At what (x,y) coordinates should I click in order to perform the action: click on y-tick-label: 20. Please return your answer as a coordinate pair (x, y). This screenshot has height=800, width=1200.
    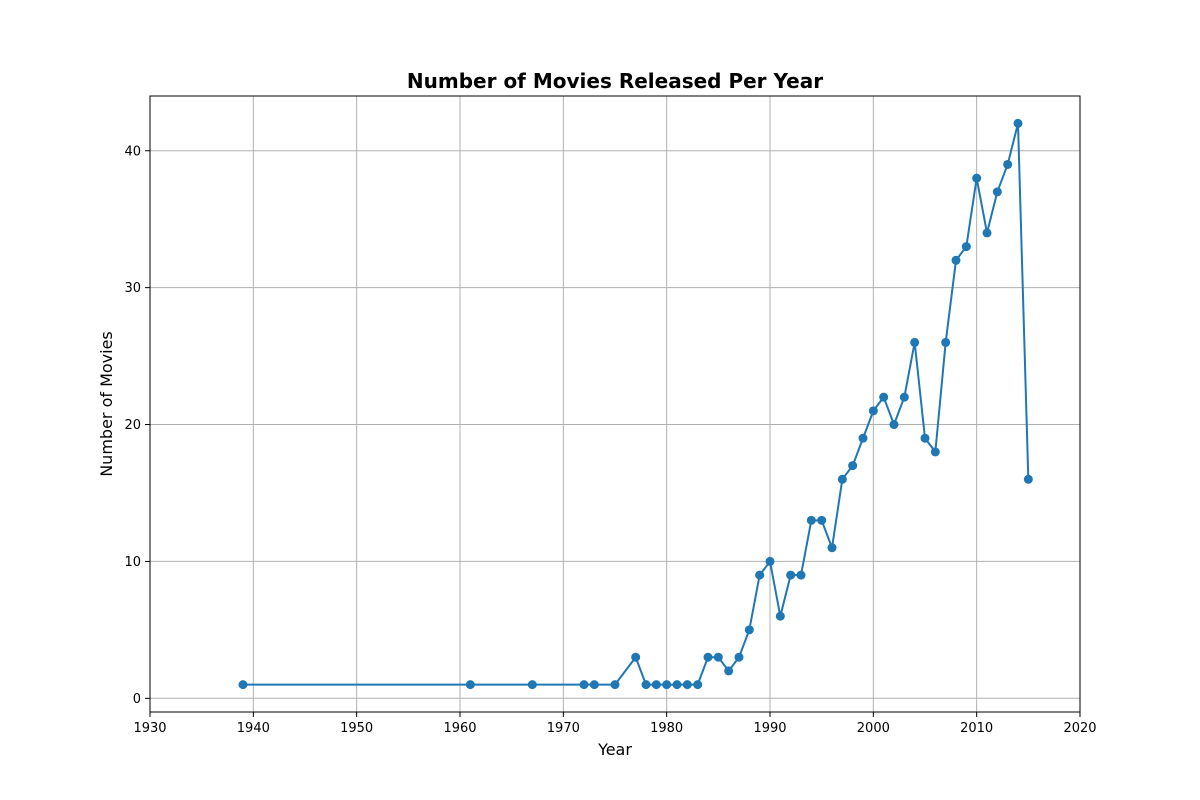
    Looking at the image, I should click on (132, 425).